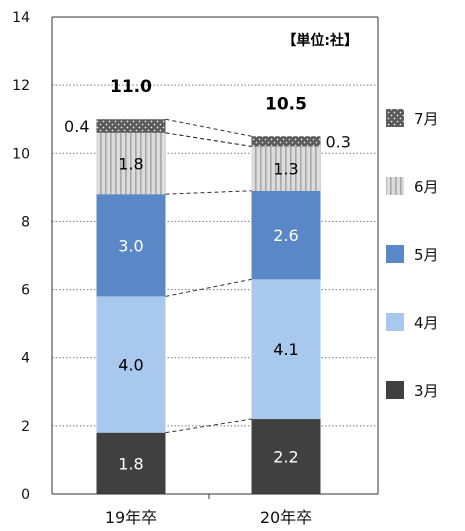 The height and width of the screenshot is (531, 465). I want to click on data-label: 2.2, so click(285, 457).